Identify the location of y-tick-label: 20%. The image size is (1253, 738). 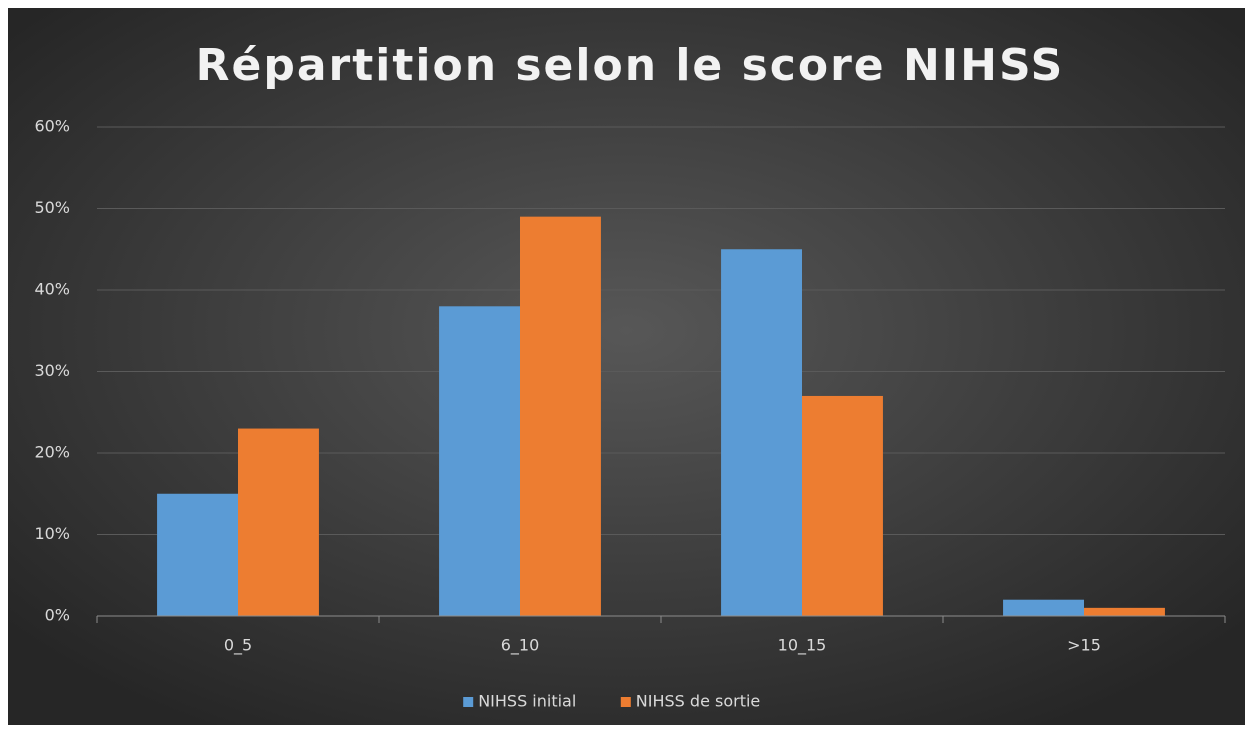
(52, 452).